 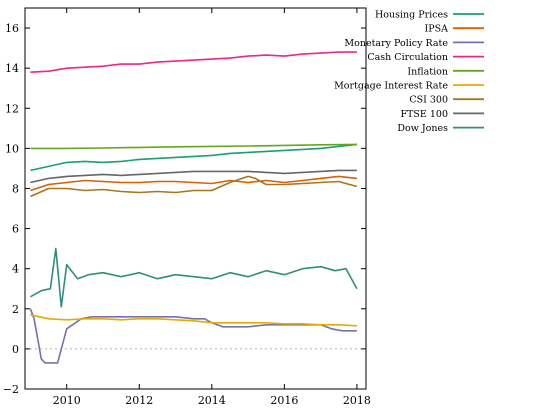 I want to click on series-line-housing-prices, so click(x=193, y=157).